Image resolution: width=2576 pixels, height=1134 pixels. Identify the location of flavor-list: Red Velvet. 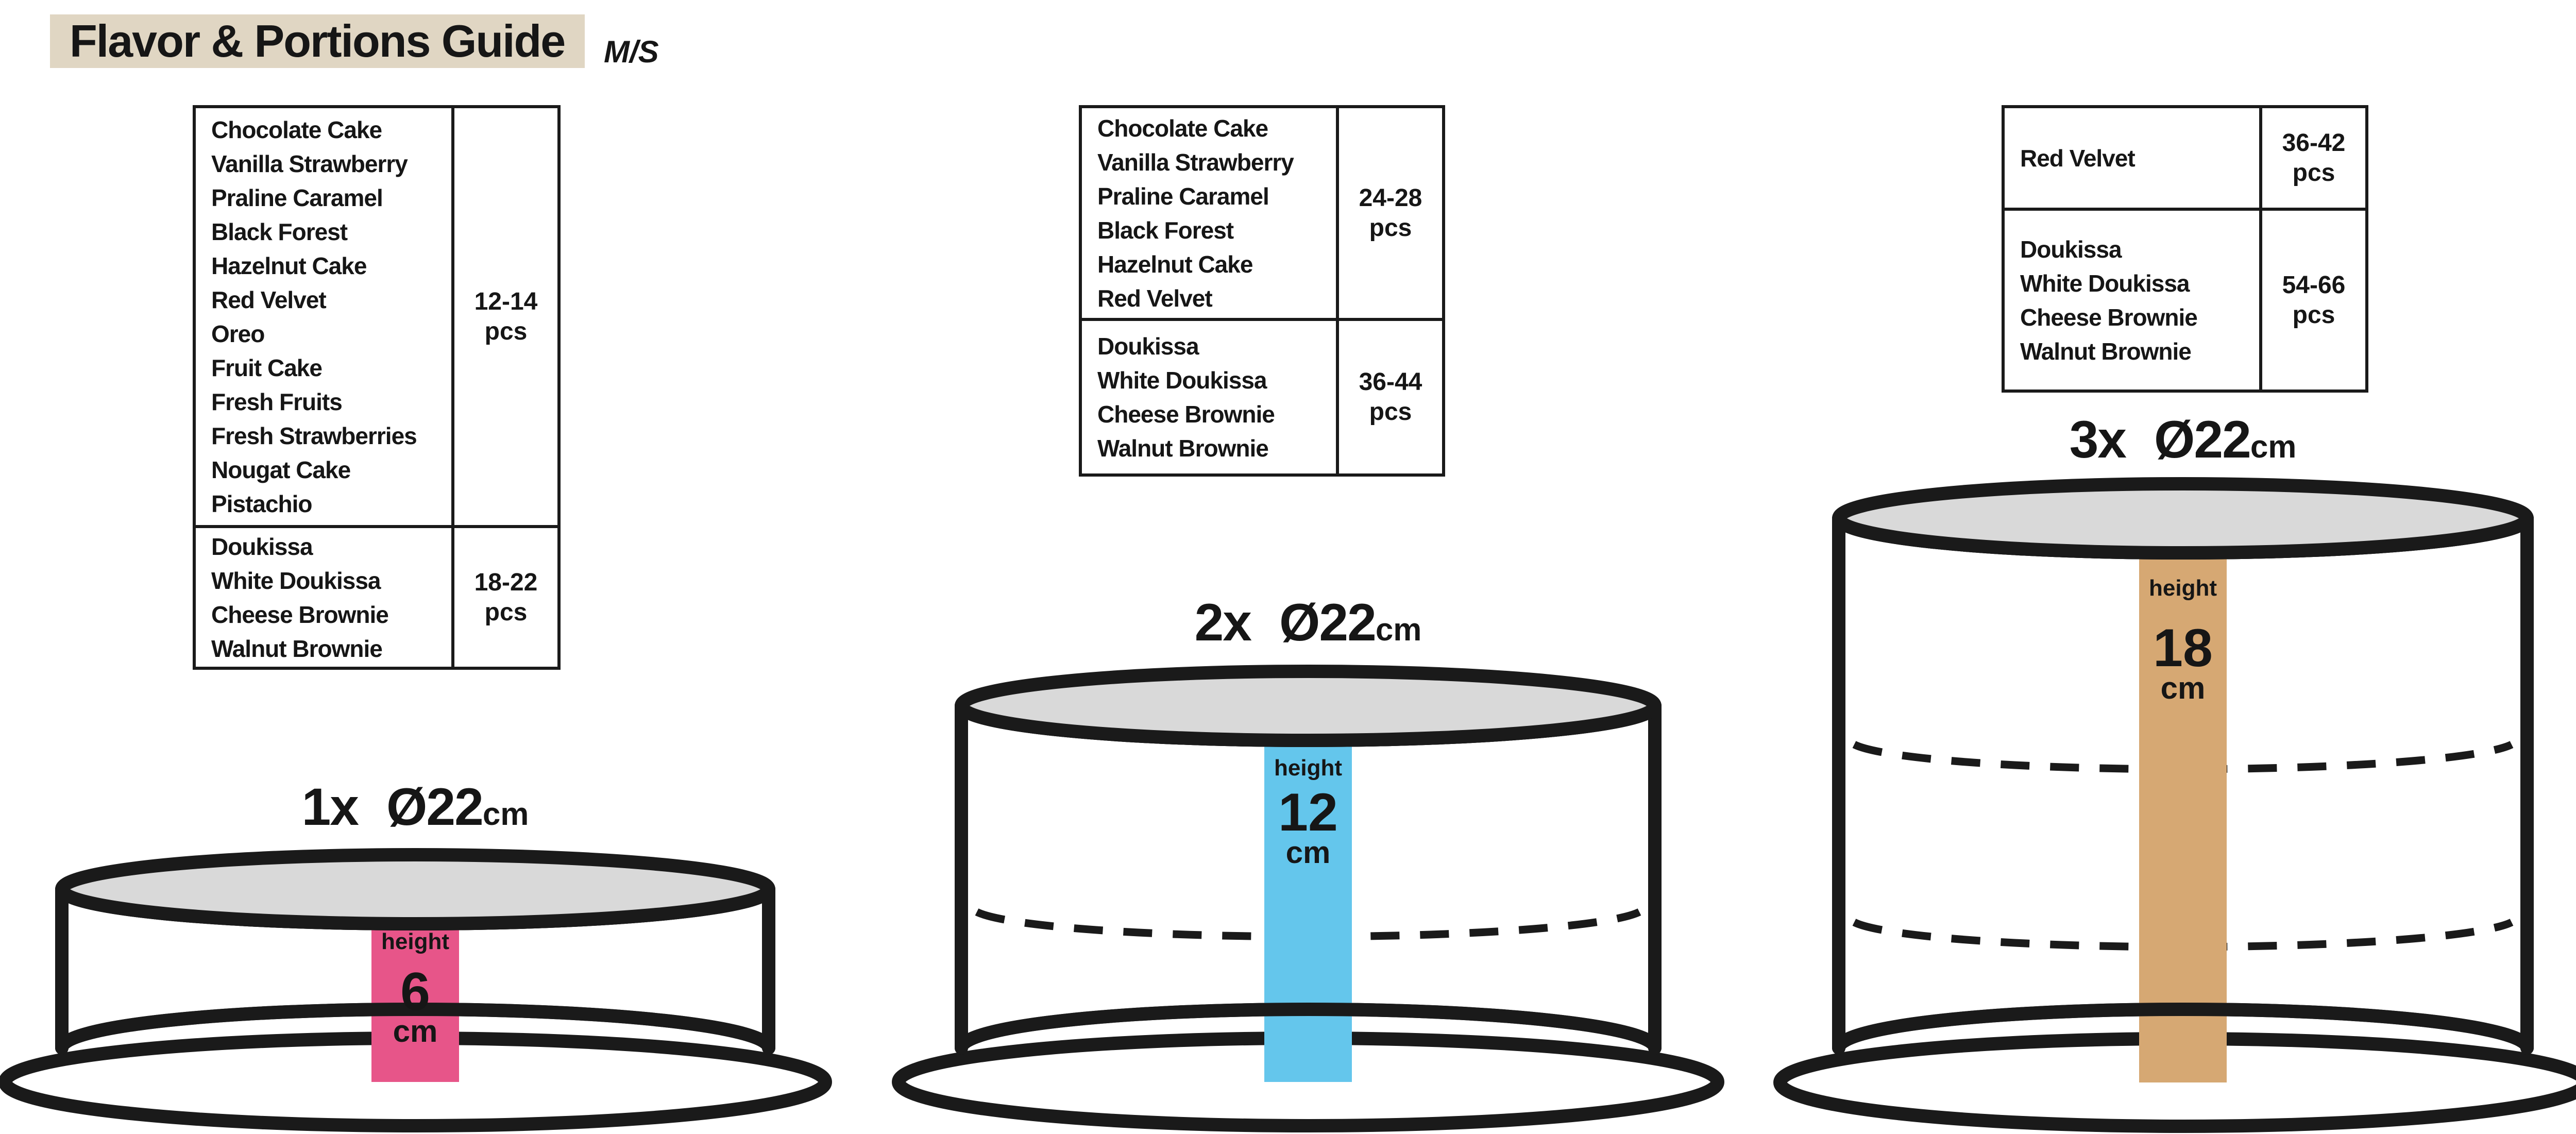
(2078, 158).